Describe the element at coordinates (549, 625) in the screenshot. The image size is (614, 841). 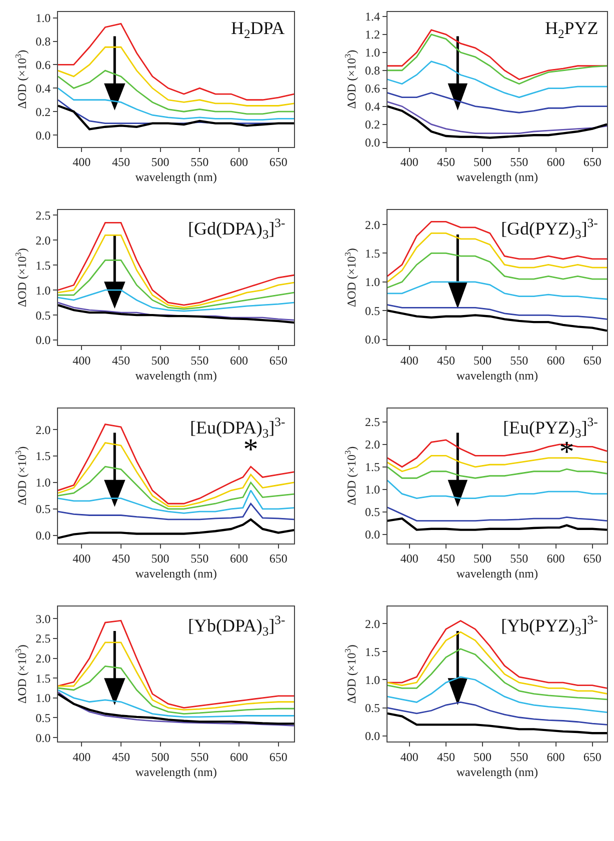
I see `text: [Yb(PYZ)$_{3}$]$^{3-}$` at that location.